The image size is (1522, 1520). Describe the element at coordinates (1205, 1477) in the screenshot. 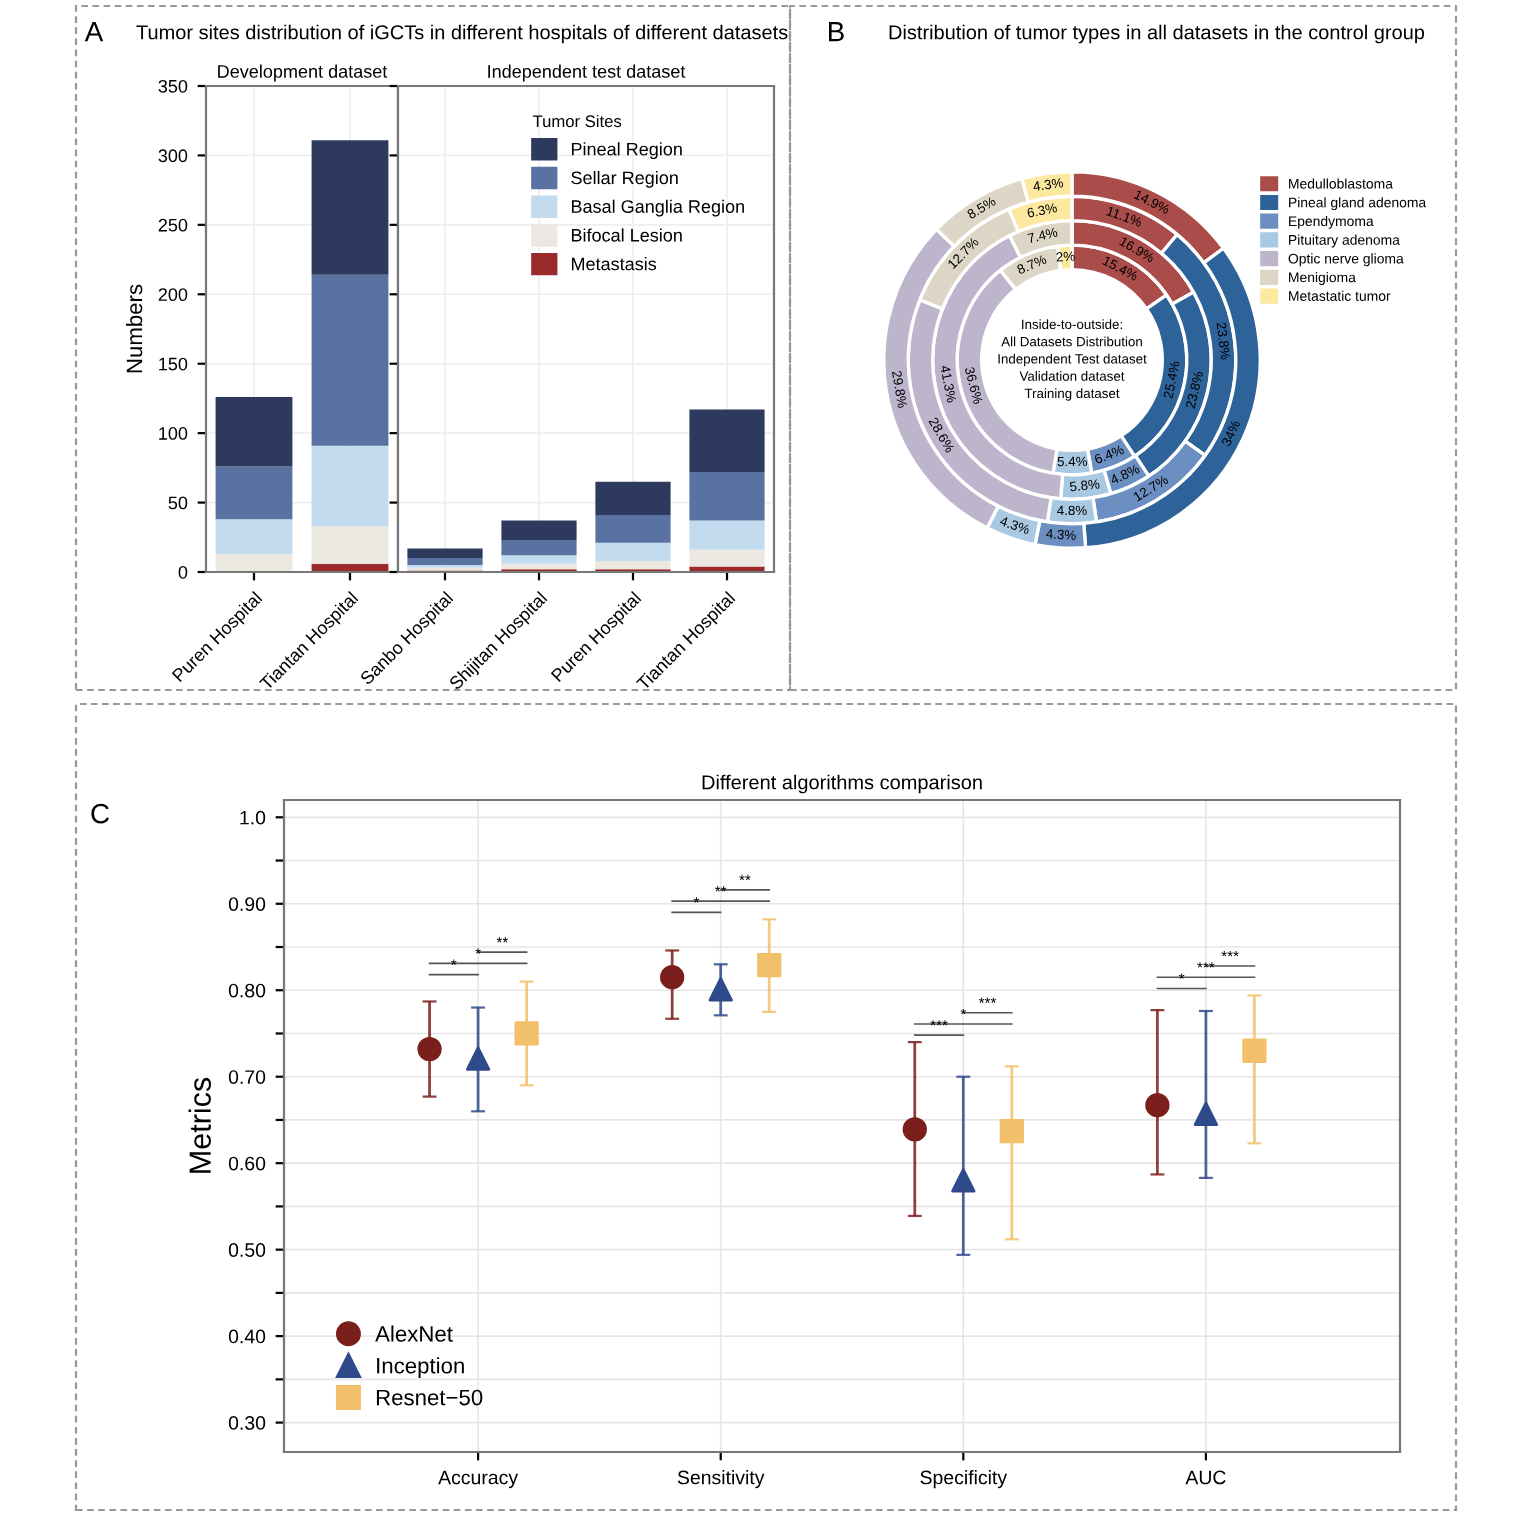

I see `x-tick-label: AUC` at that location.